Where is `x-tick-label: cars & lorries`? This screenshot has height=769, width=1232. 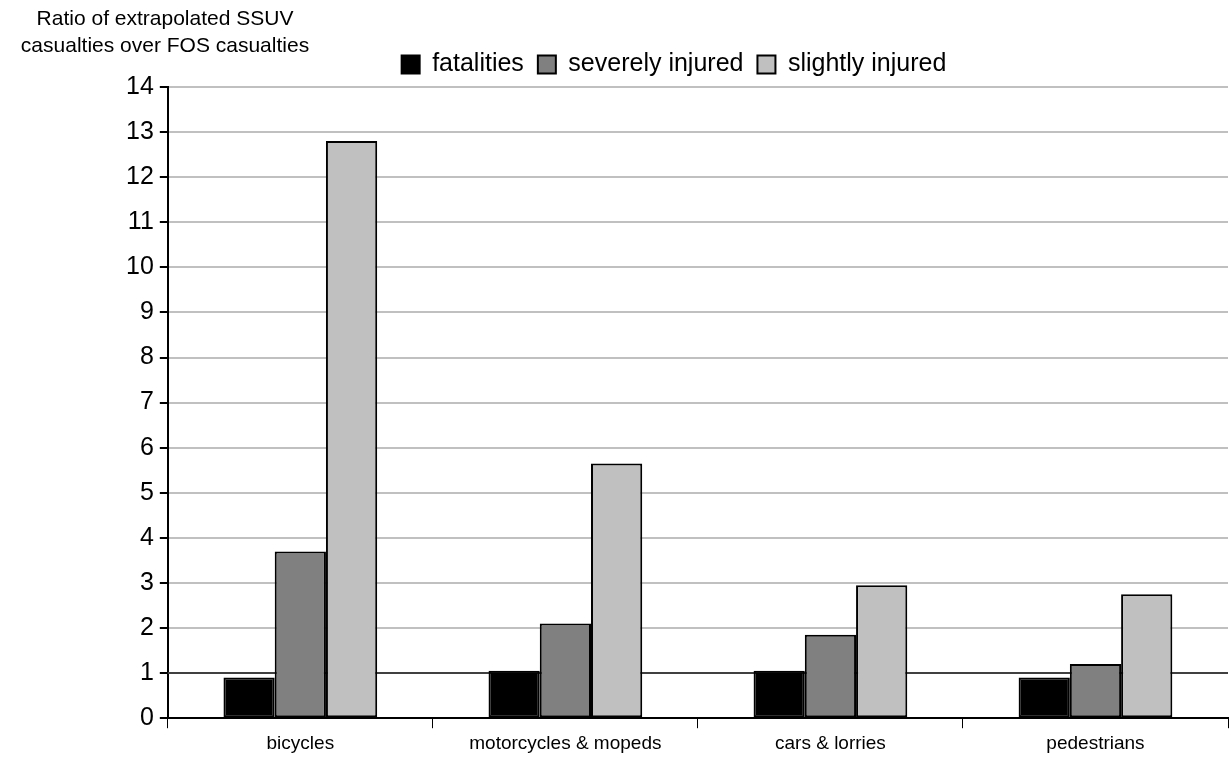 x-tick-label: cars & lorries is located at coordinates (830, 742).